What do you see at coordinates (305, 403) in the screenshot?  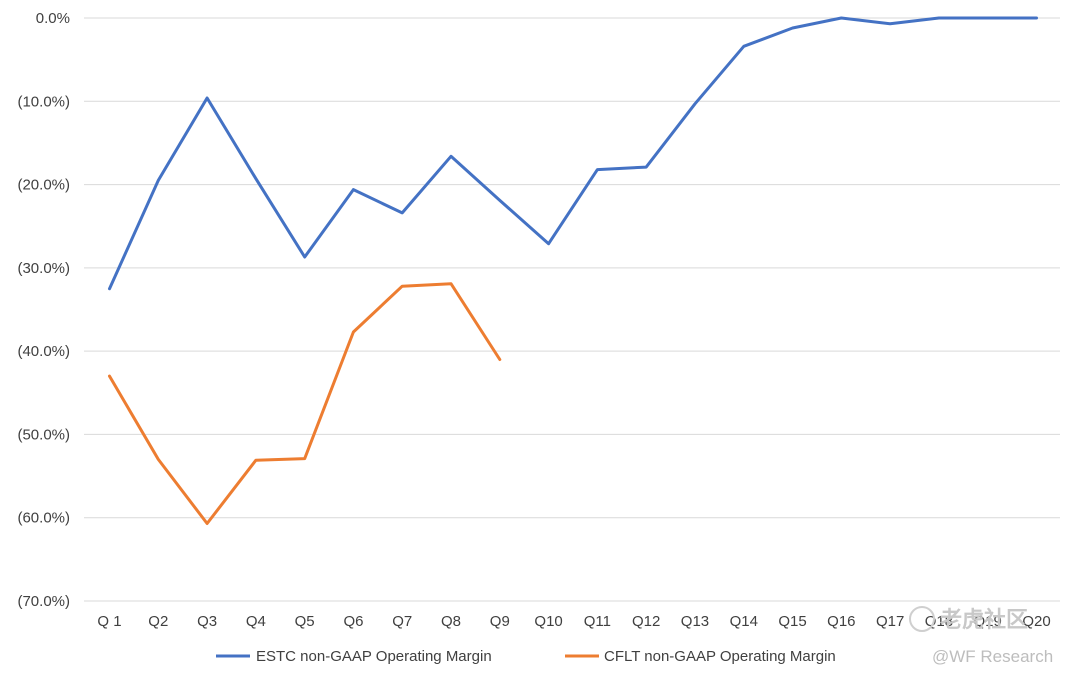 I see `series-line-cflt` at bounding box center [305, 403].